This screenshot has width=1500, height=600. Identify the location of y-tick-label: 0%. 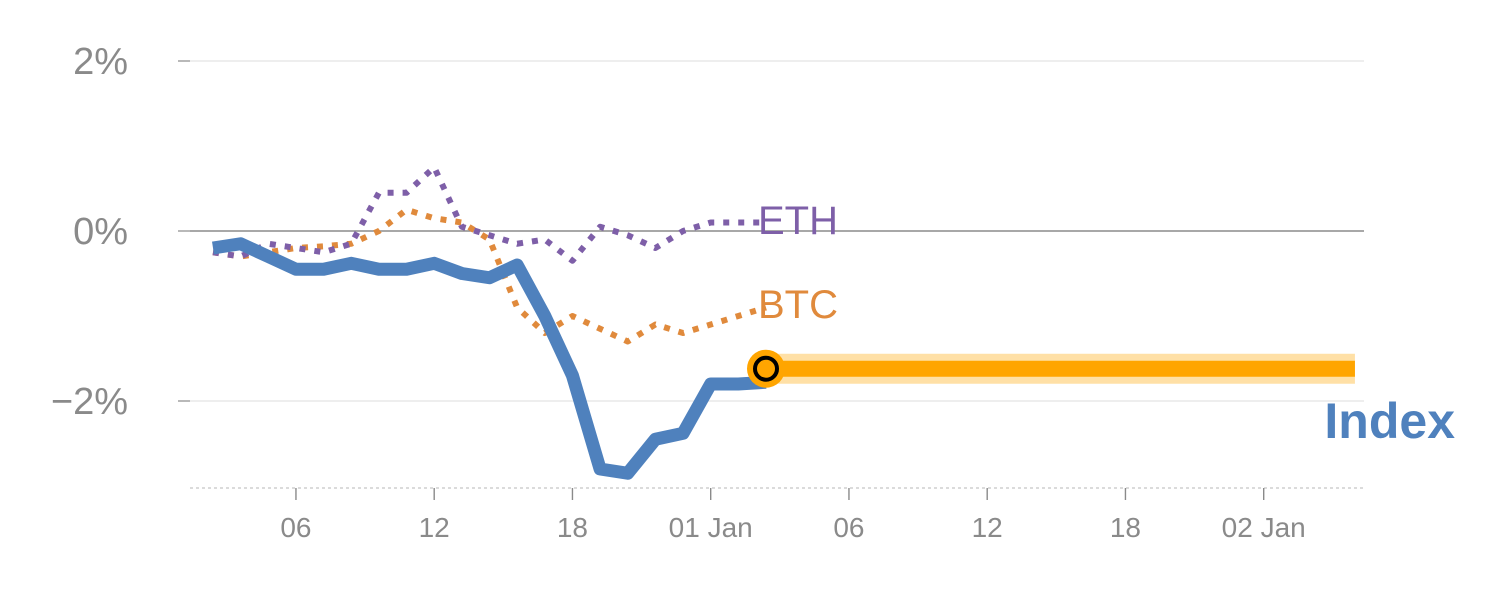
(100, 232).